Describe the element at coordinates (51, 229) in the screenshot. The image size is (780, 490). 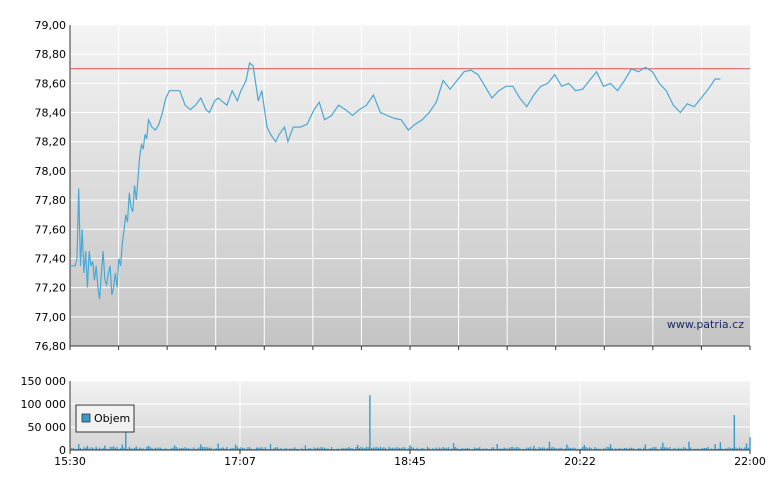
I see `price-y-tick-label: 77,60` at that location.